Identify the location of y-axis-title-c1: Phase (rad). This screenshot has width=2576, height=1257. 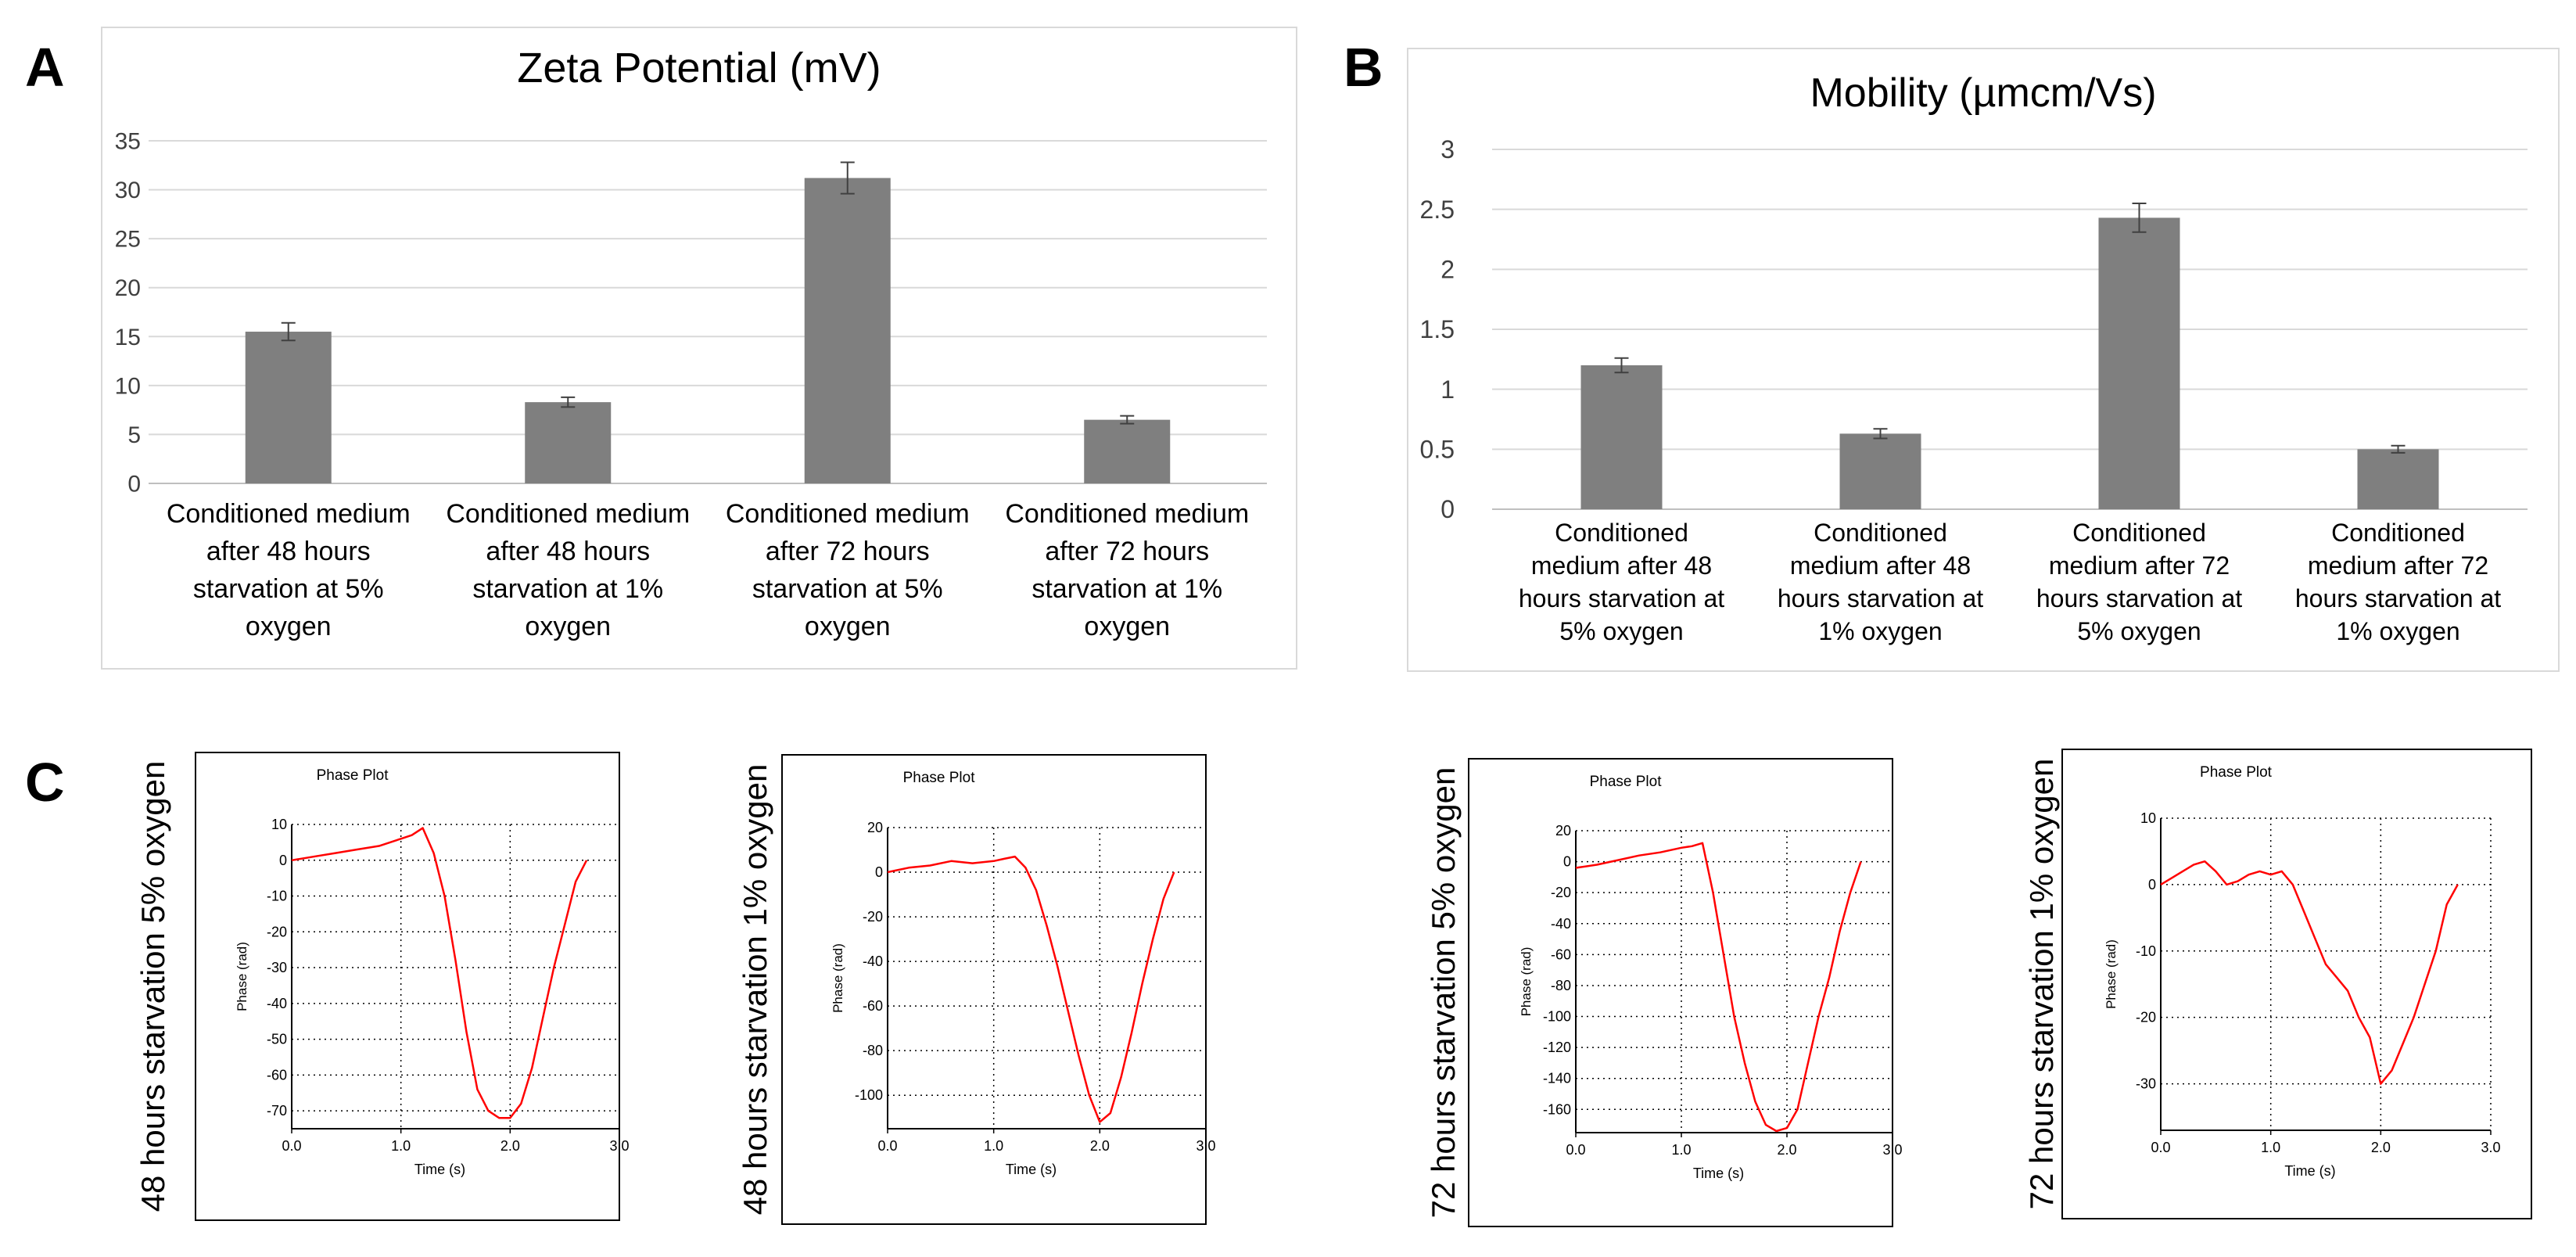
(242, 977).